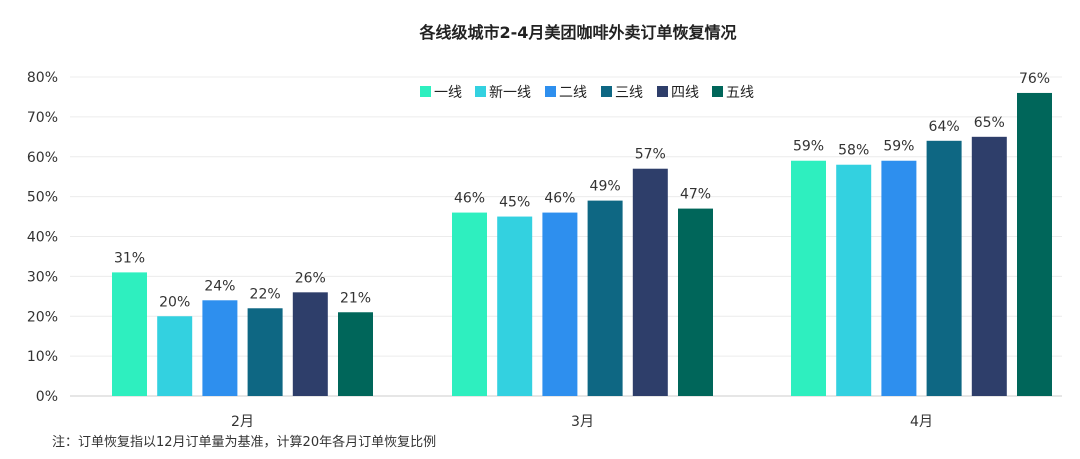 The image size is (1080, 459). I want to click on y-tick-label: 40%, so click(42, 238).